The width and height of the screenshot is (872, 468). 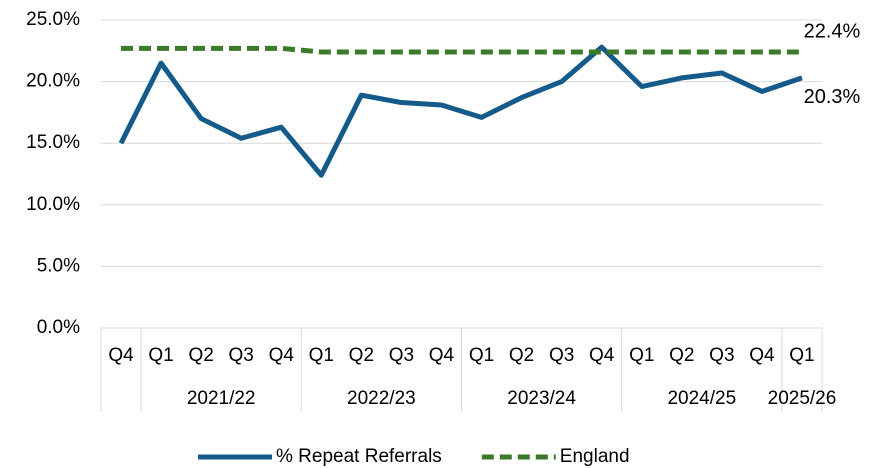 I want to click on y-tick-label: 20.0%, so click(x=53, y=81).